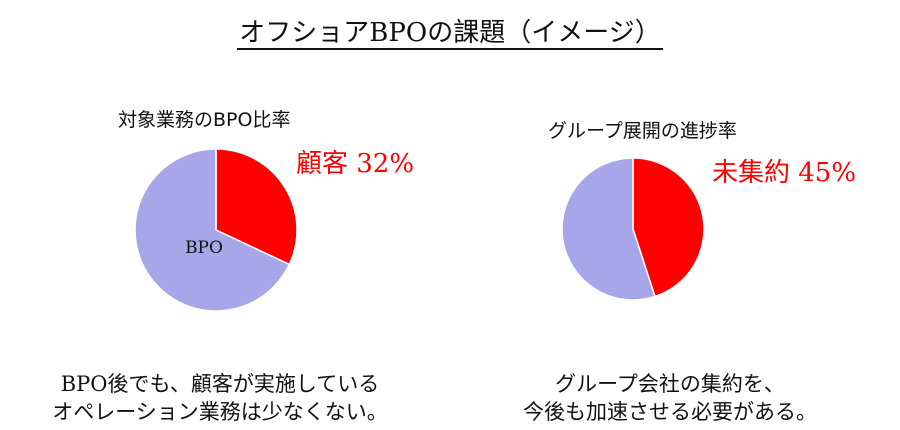 The width and height of the screenshot is (900, 430). What do you see at coordinates (670, 384) in the screenshot?
I see `right-caption-line-1: グループ会社の集約を、` at bounding box center [670, 384].